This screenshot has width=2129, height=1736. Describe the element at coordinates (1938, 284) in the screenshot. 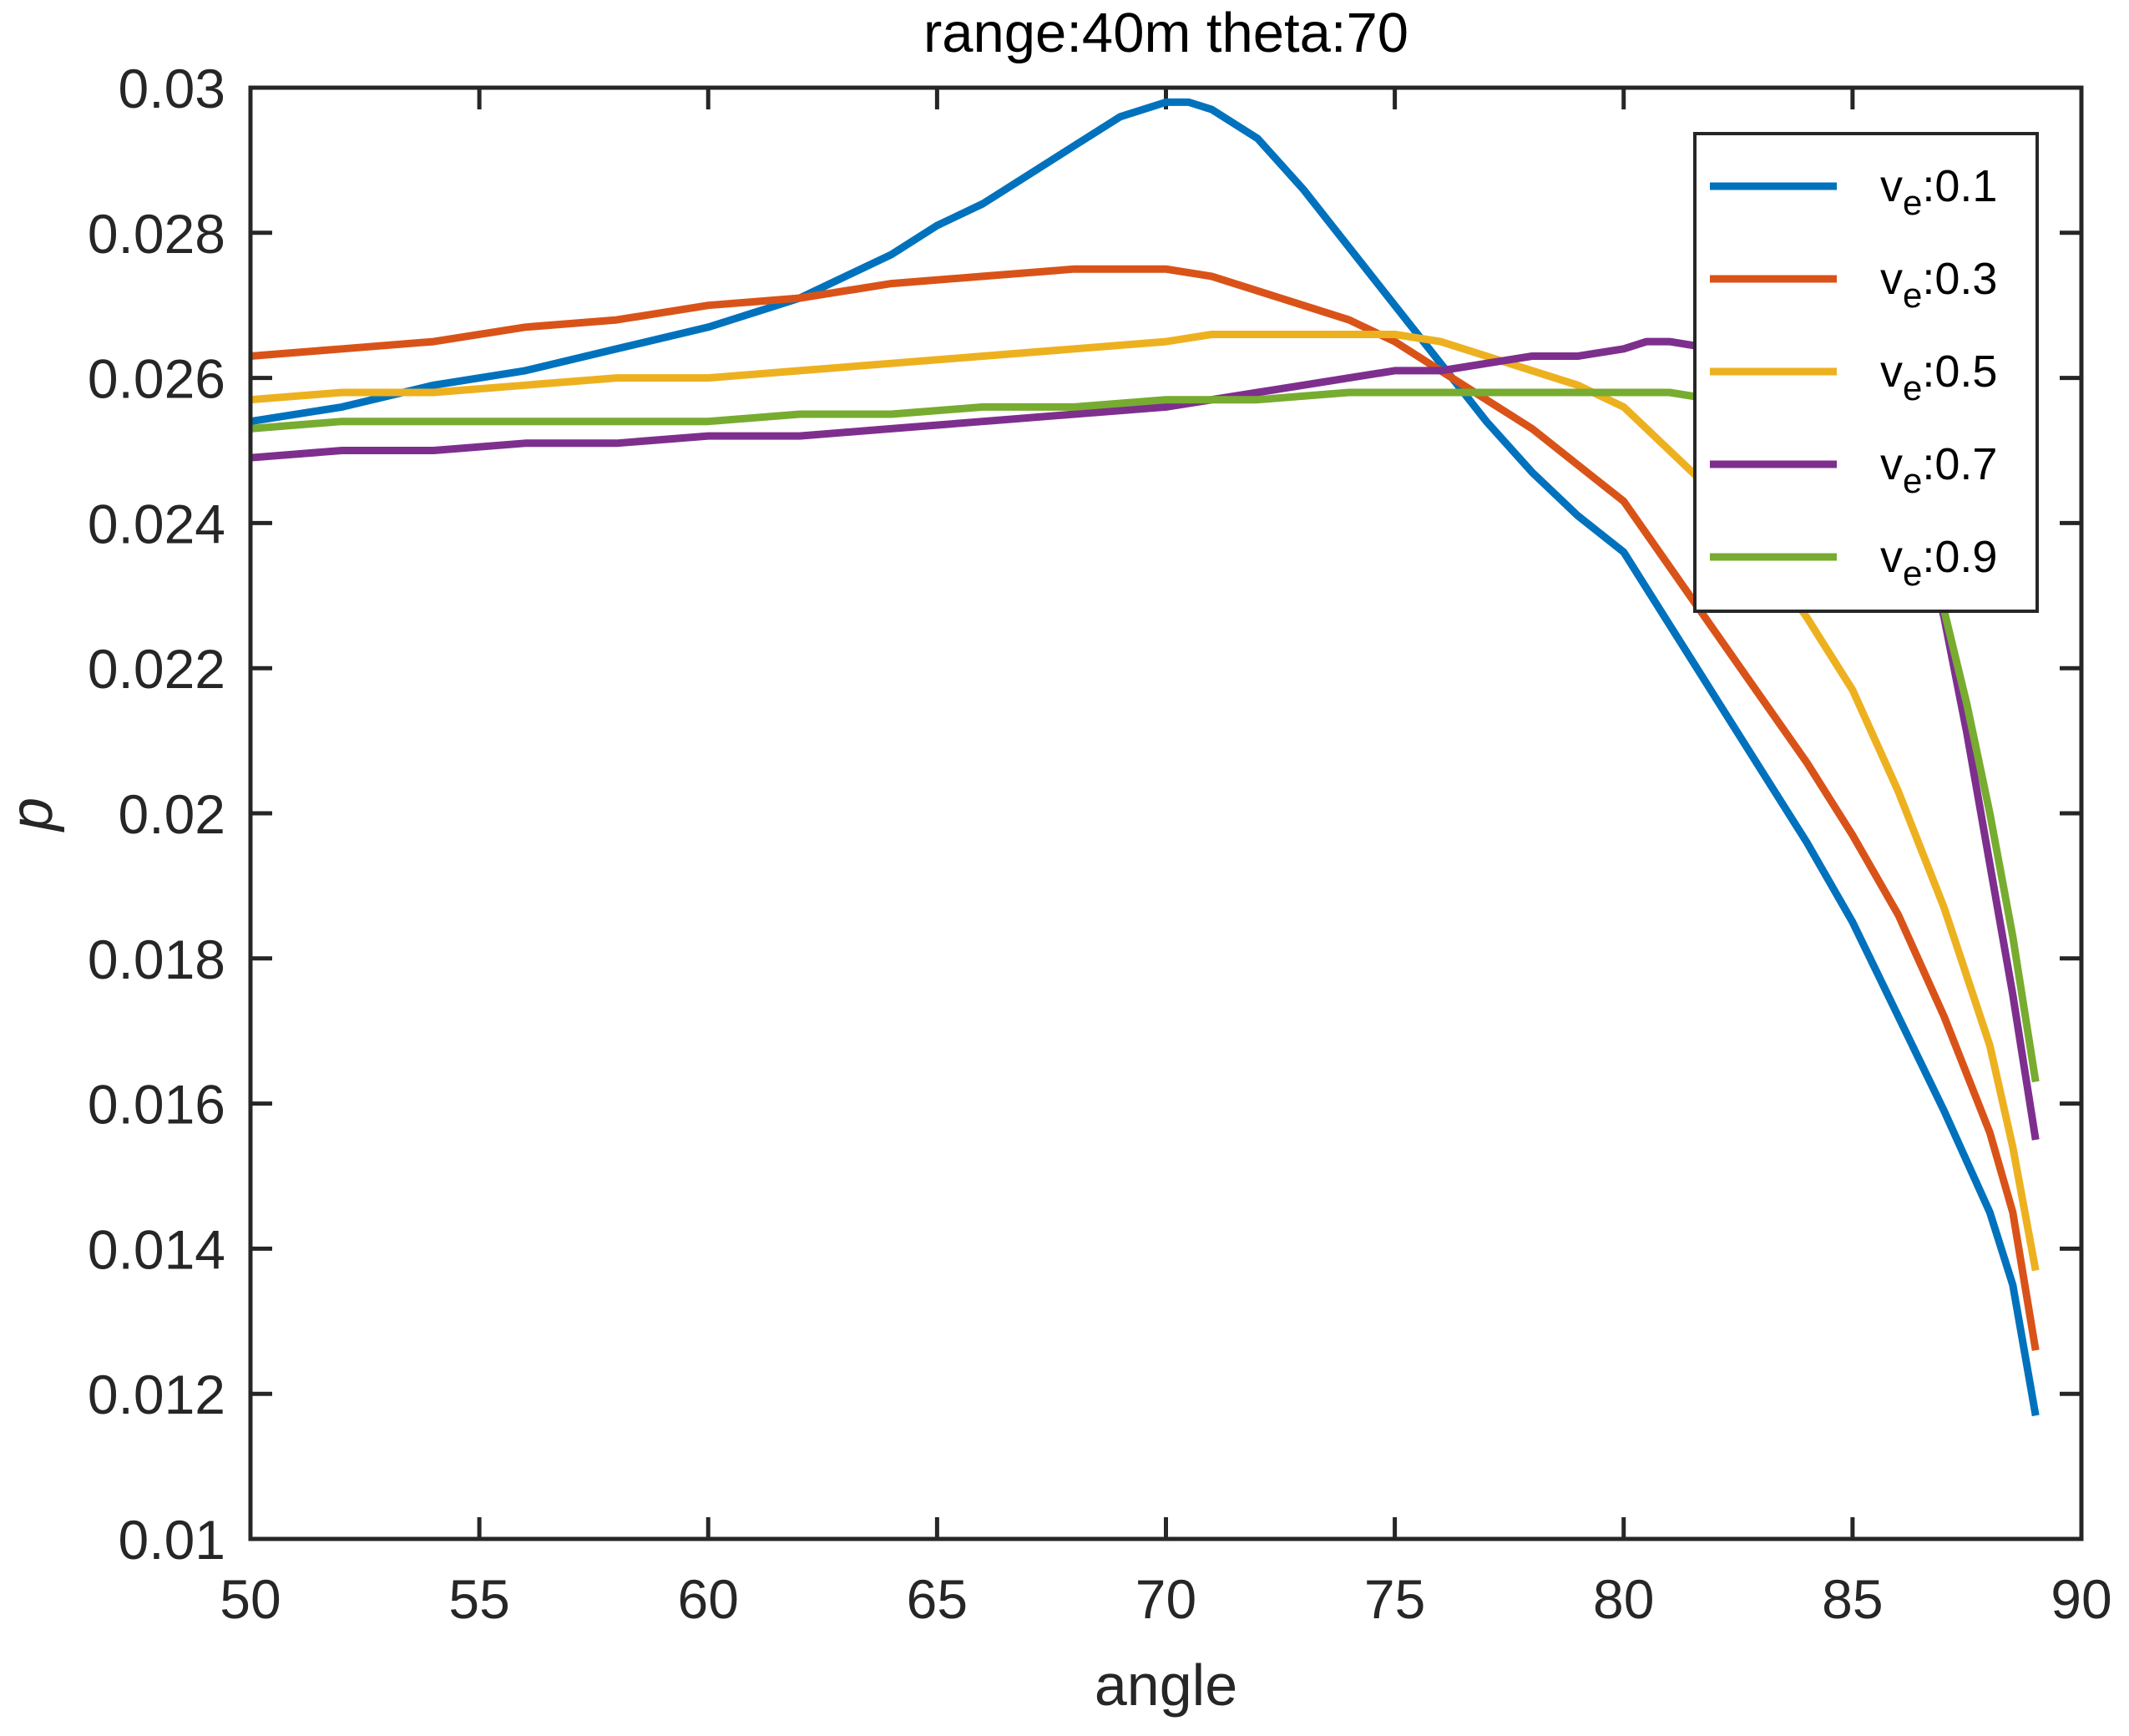

I see `legend-label-1: ve:0.3` at that location.